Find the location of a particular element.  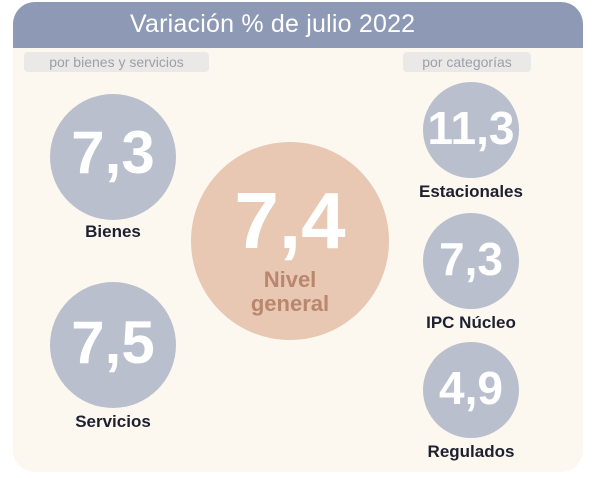

title-bar: Variación % de julio 2022 is located at coordinates (298, 25).